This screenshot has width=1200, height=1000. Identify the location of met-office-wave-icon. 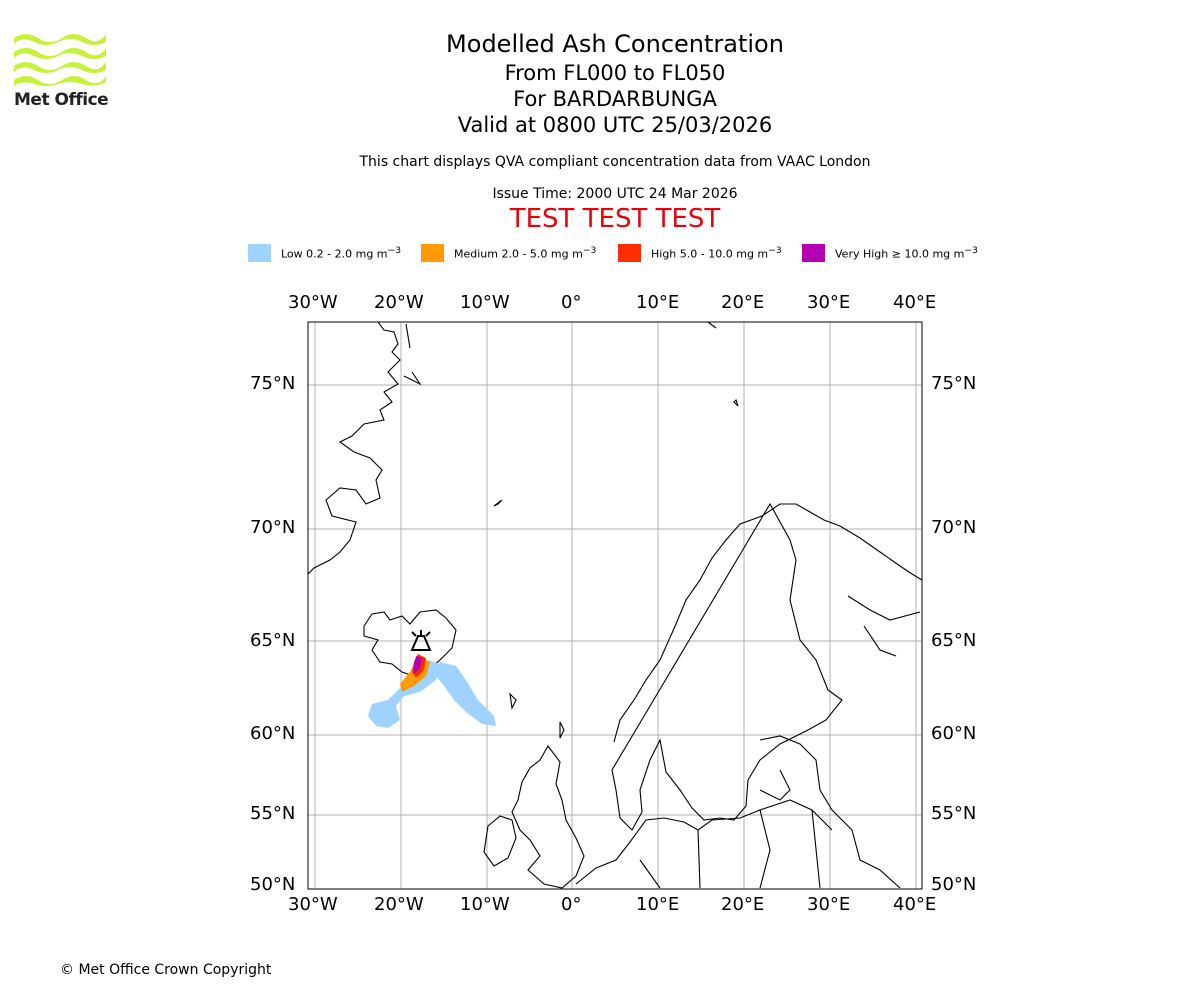
(60, 60).